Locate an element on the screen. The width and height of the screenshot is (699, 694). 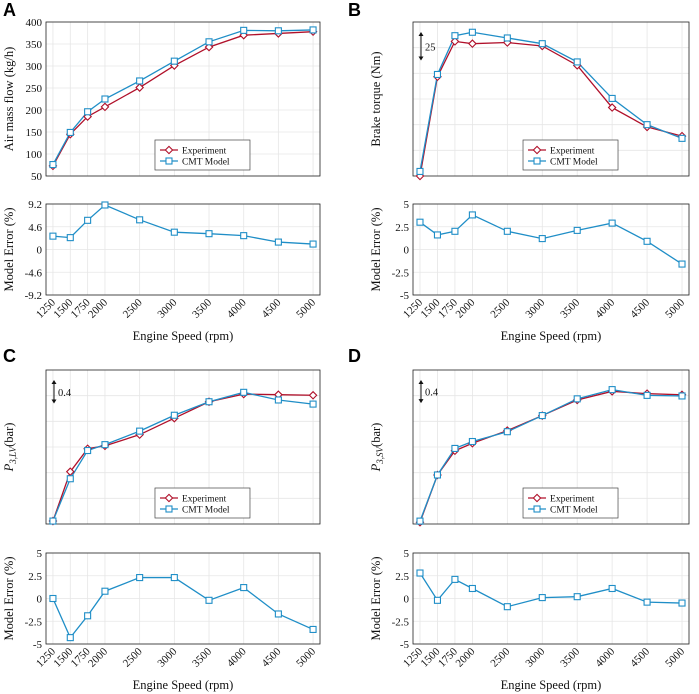
x-tick-label: 4500 is located at coordinates (640, 657).